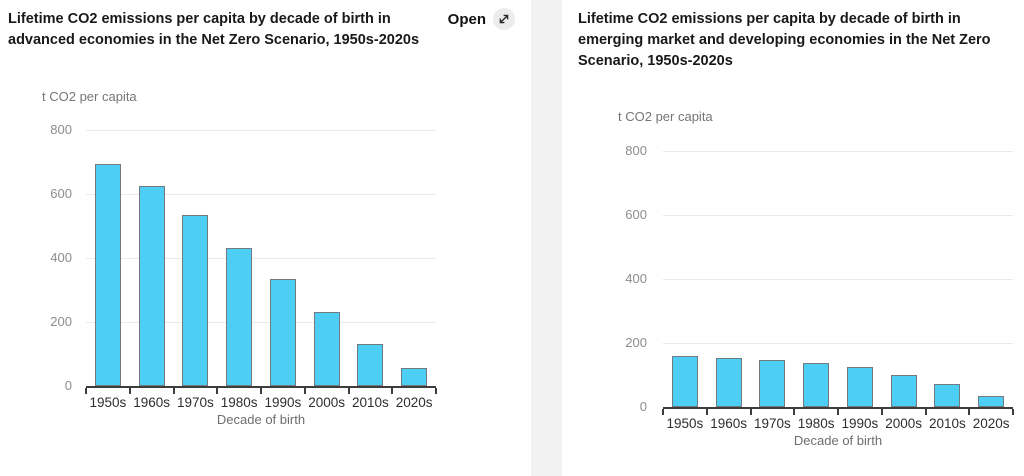 The height and width of the screenshot is (476, 1024). Describe the element at coordinates (546, 238) in the screenshot. I see `panel-divider` at that location.